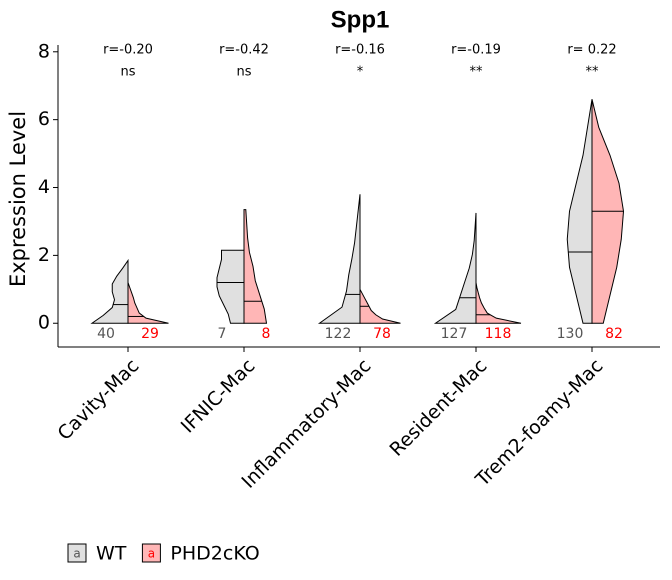  What do you see at coordinates (338, 334) in the screenshot?
I see `count-label: 122` at bounding box center [338, 334].